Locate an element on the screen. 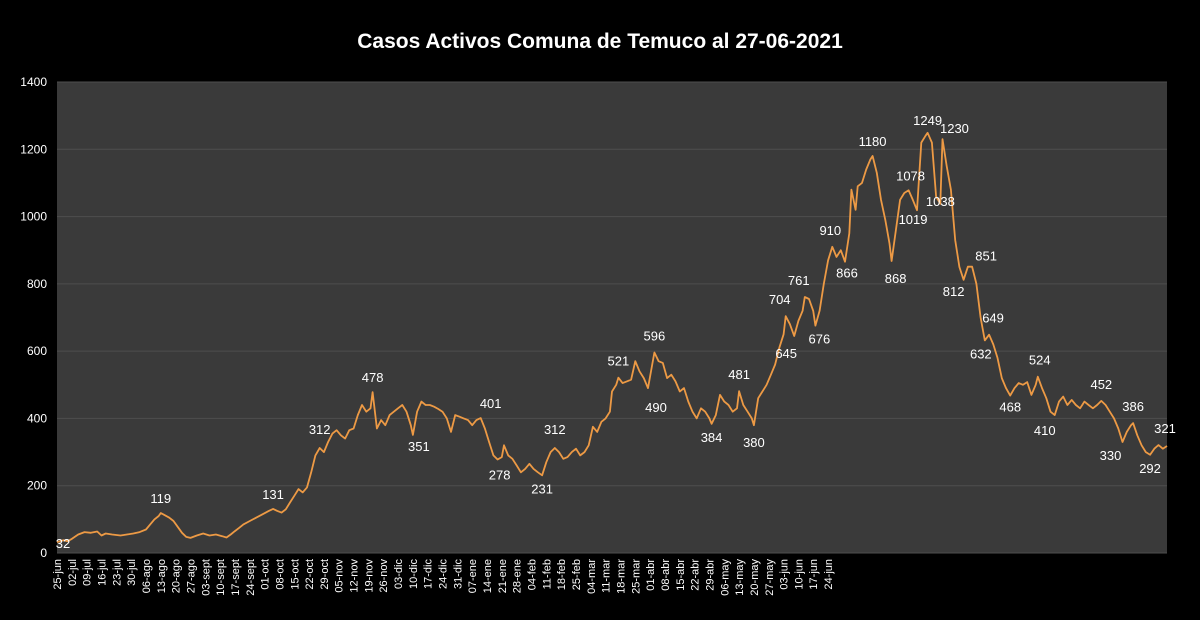  data-label: 524 is located at coordinates (1040, 360).